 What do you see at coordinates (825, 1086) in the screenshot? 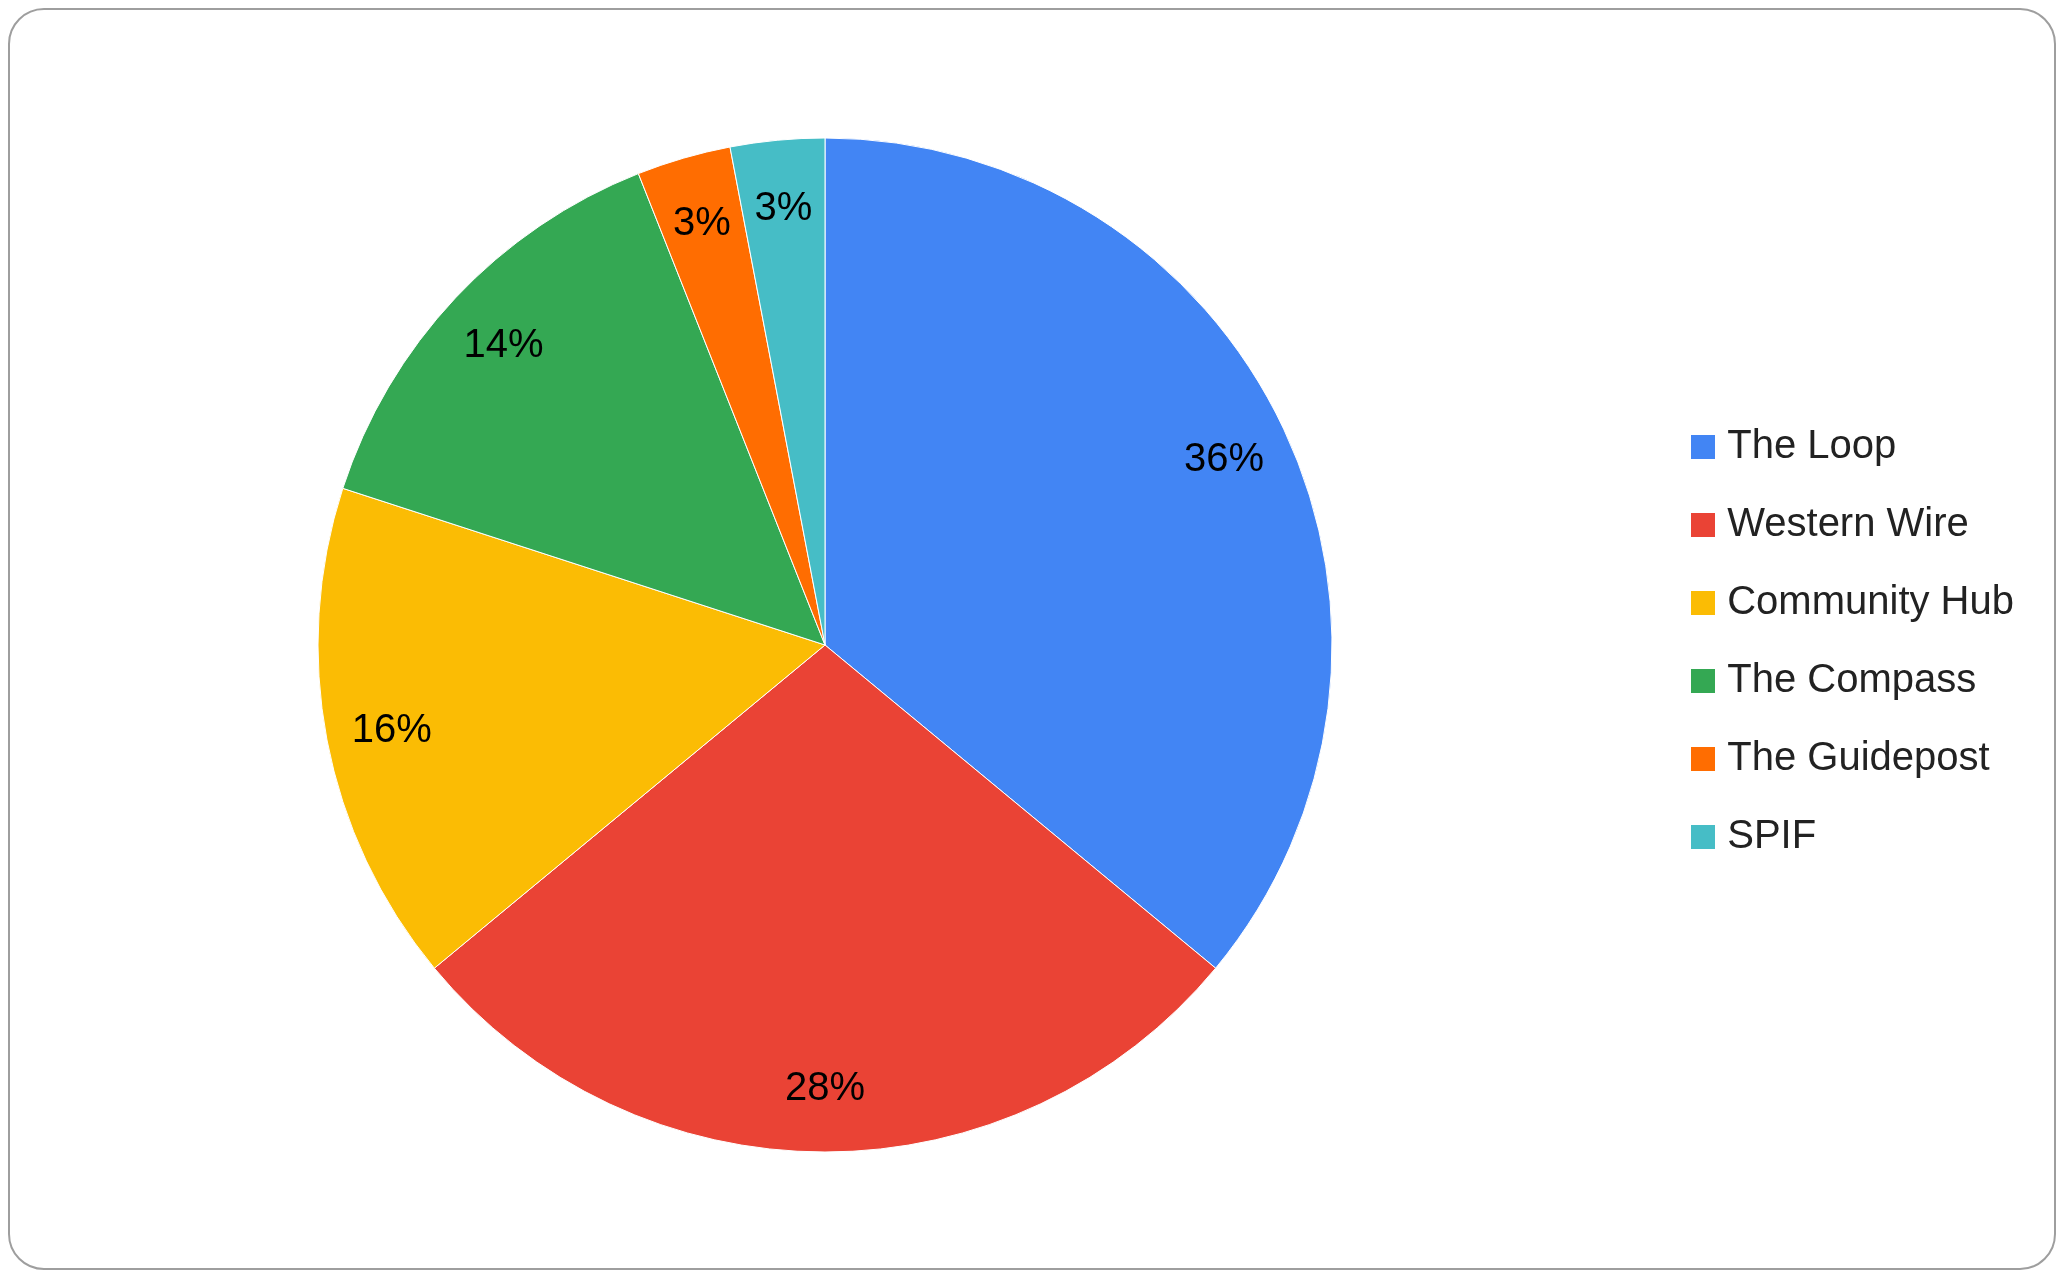
I see `data-label: 28%` at bounding box center [825, 1086].